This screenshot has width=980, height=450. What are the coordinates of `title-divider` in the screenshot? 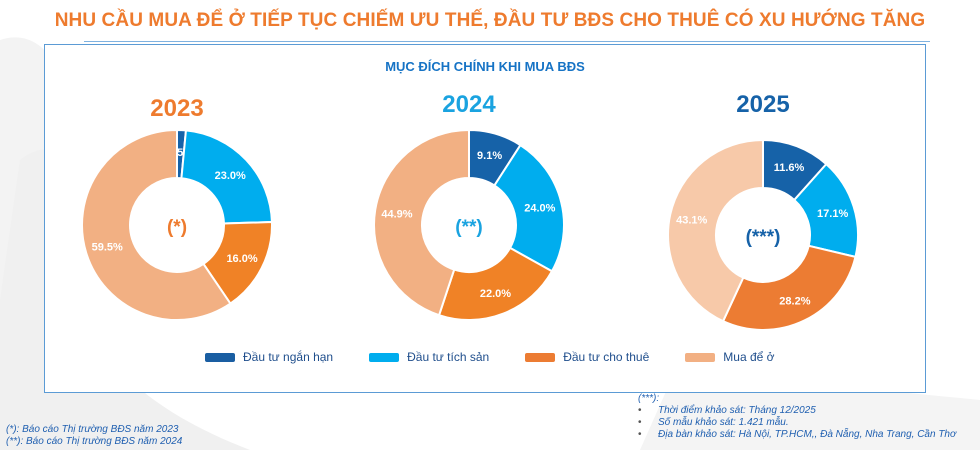 It's located at (507, 41).